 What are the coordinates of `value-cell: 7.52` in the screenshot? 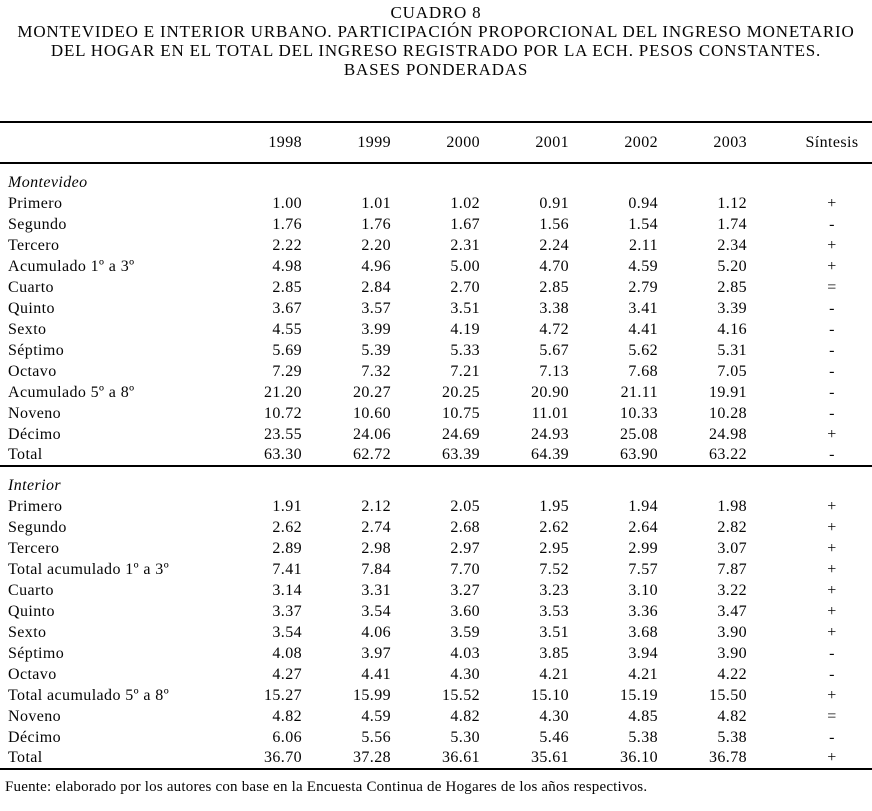 It's located at (554, 569).